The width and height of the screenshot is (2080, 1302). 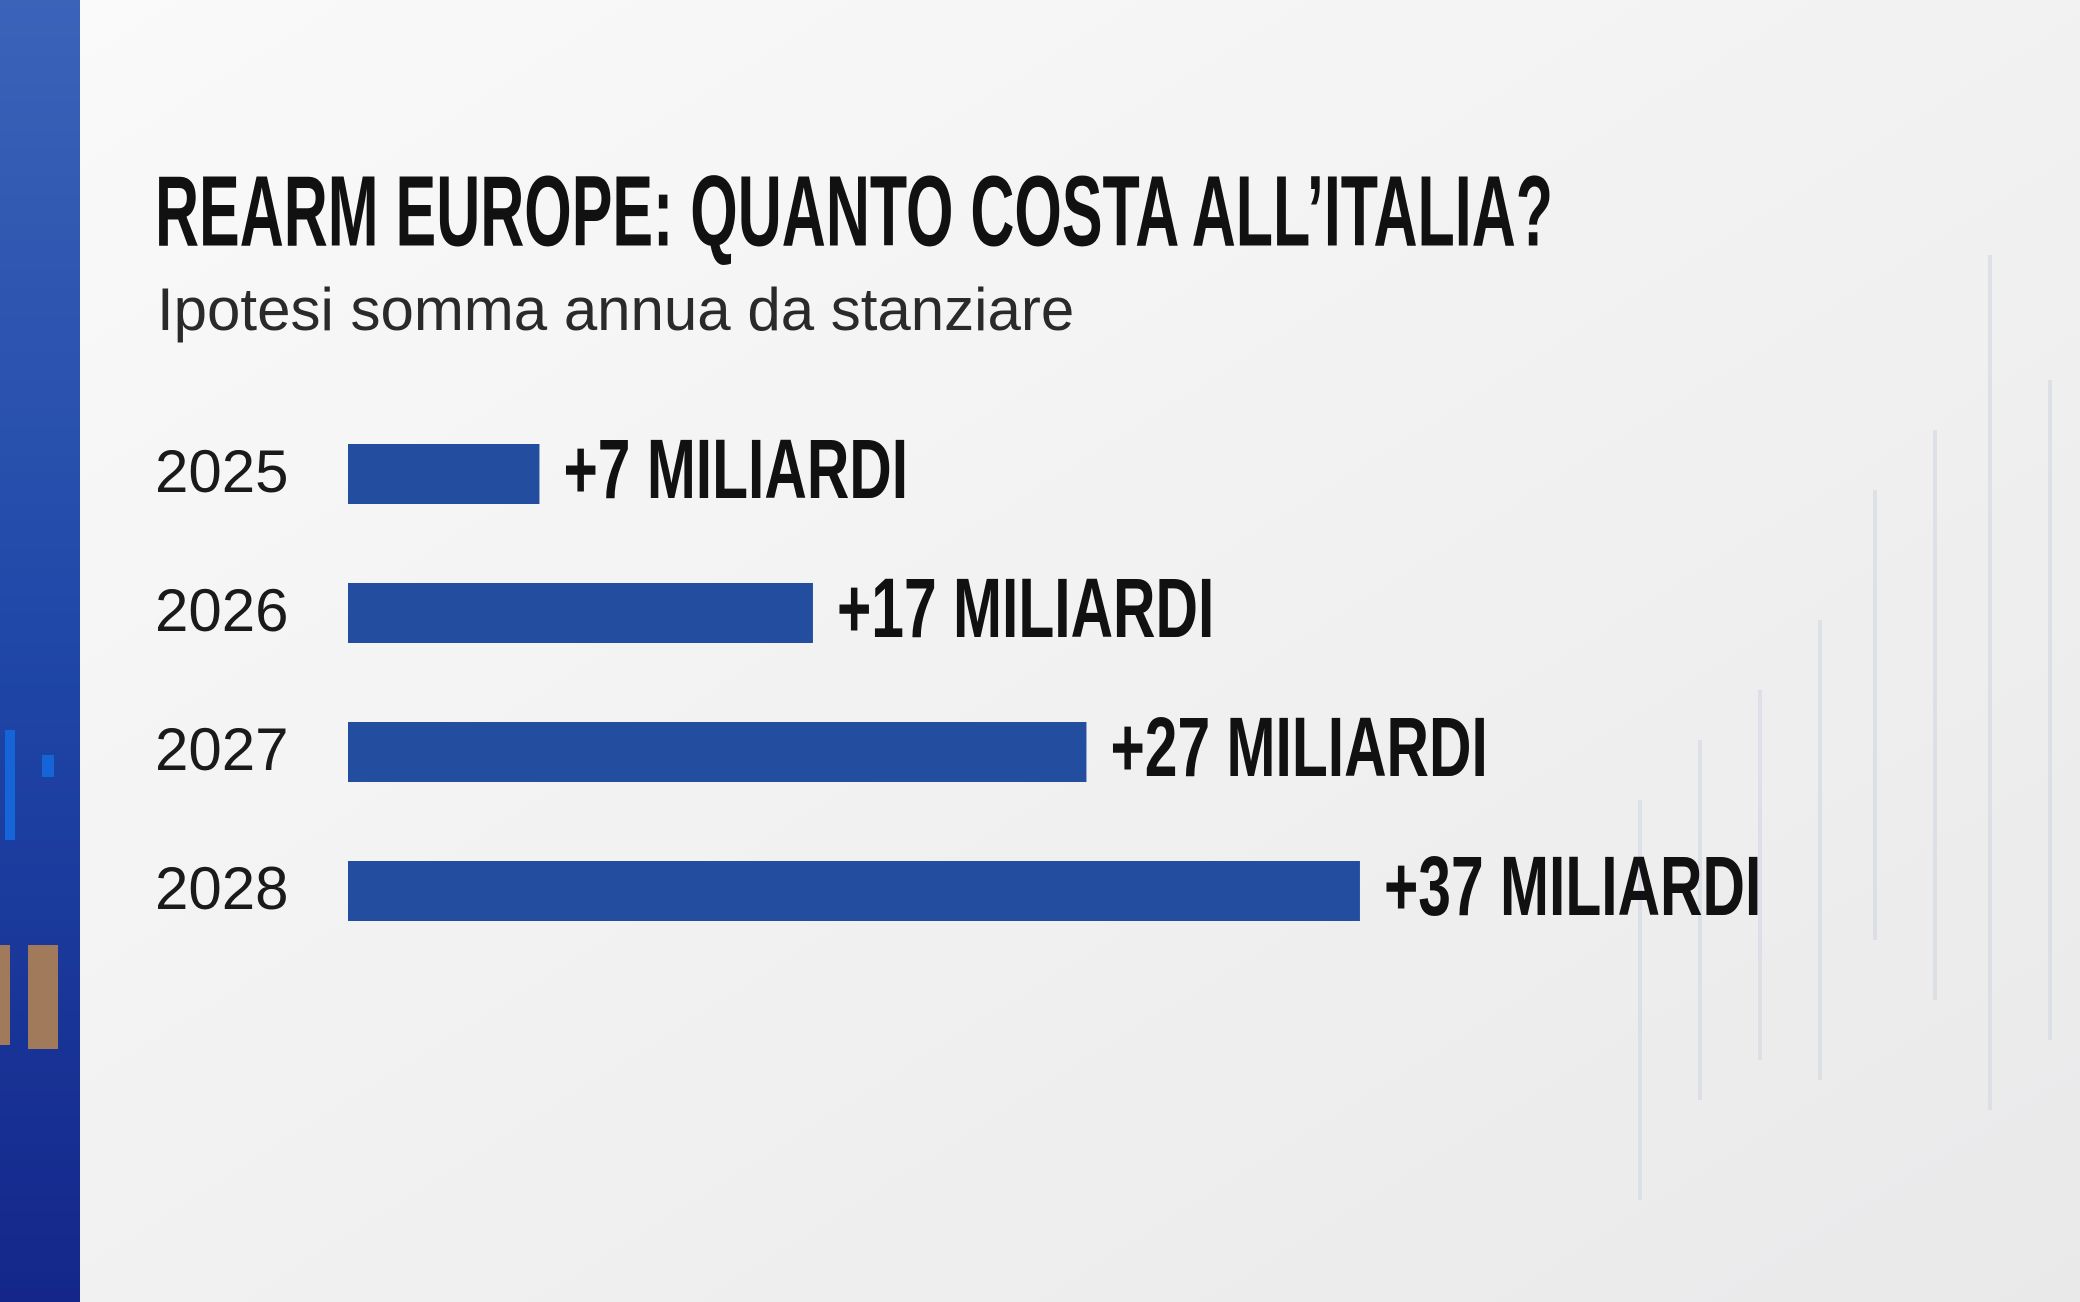 I want to click on background-decoration, so click(x=1845, y=727).